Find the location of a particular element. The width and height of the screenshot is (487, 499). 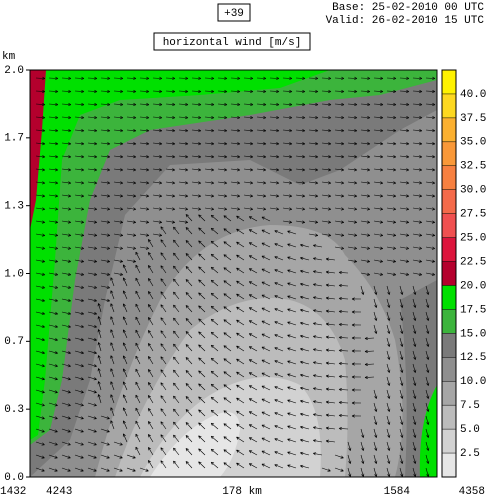

colorbar-label: 35.0 is located at coordinates (473, 143).